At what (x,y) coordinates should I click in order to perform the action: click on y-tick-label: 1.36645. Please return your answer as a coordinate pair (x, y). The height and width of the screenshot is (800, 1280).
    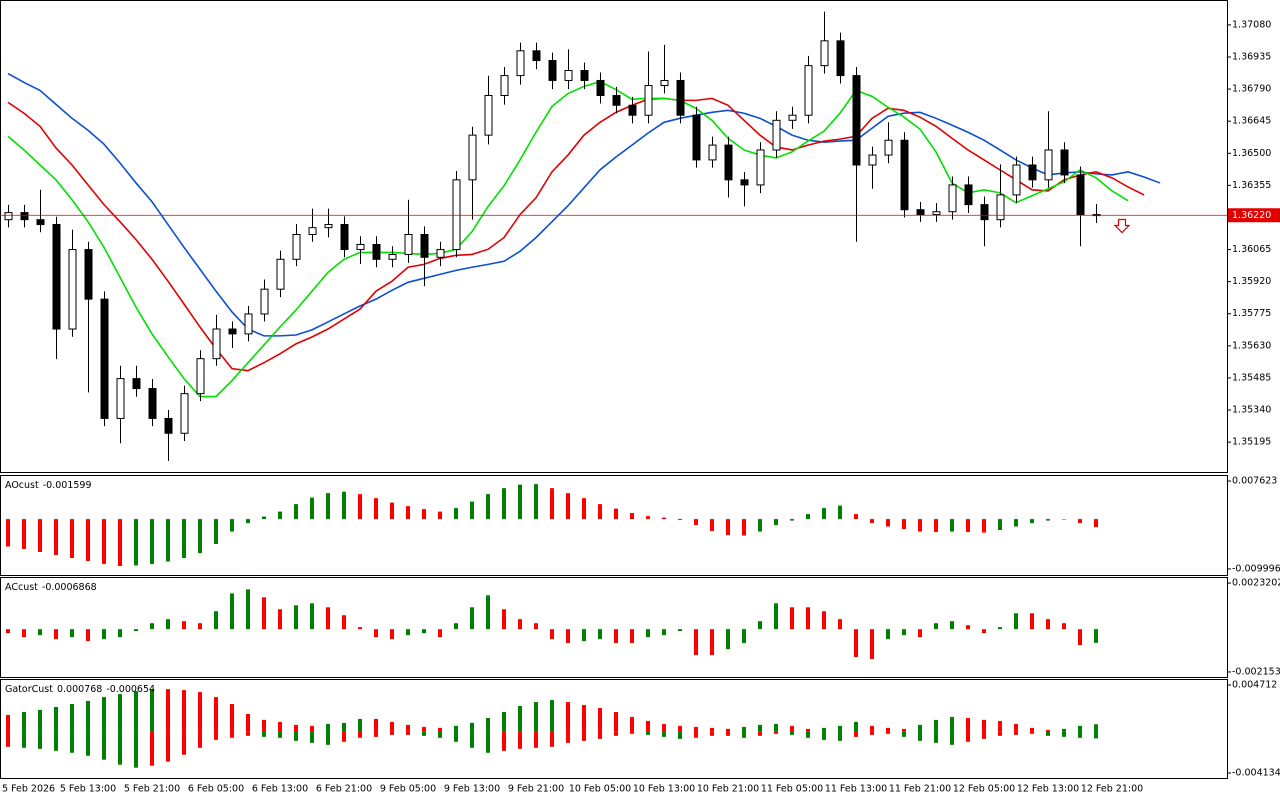
    Looking at the image, I should click on (1251, 121).